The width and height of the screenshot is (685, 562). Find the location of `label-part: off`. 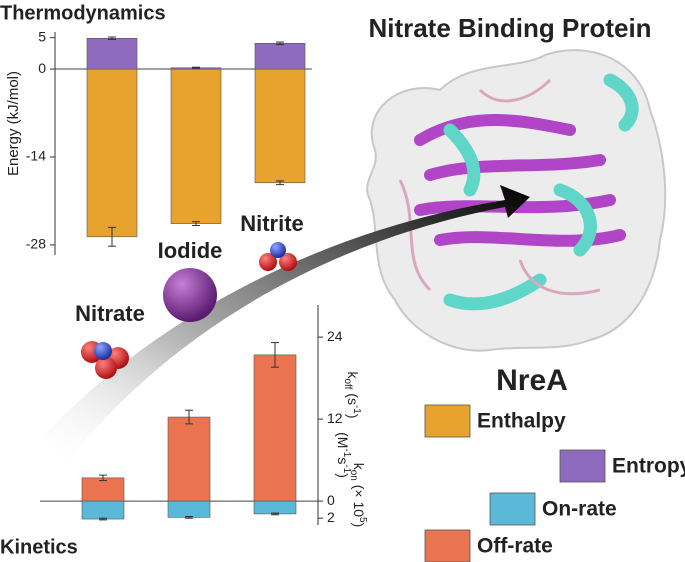

label-part: off is located at coordinates (347, 383).